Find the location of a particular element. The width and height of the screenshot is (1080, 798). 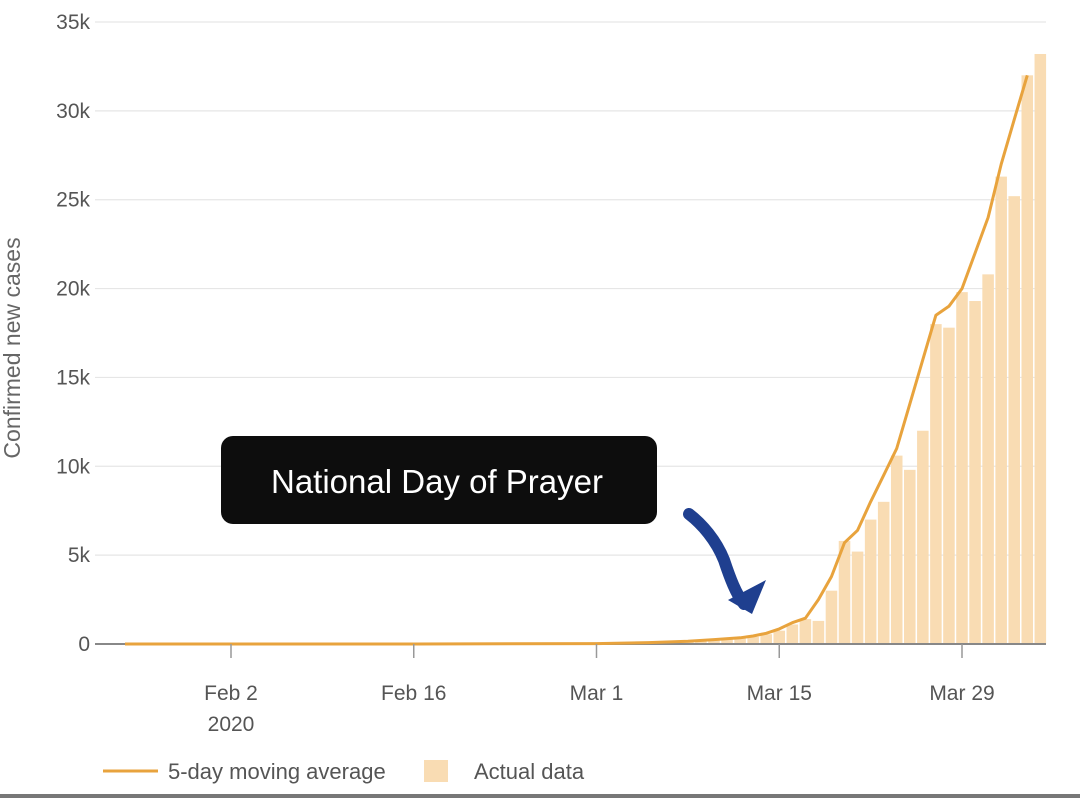

legend: 5-day moving average Actual data is located at coordinates (344, 771).